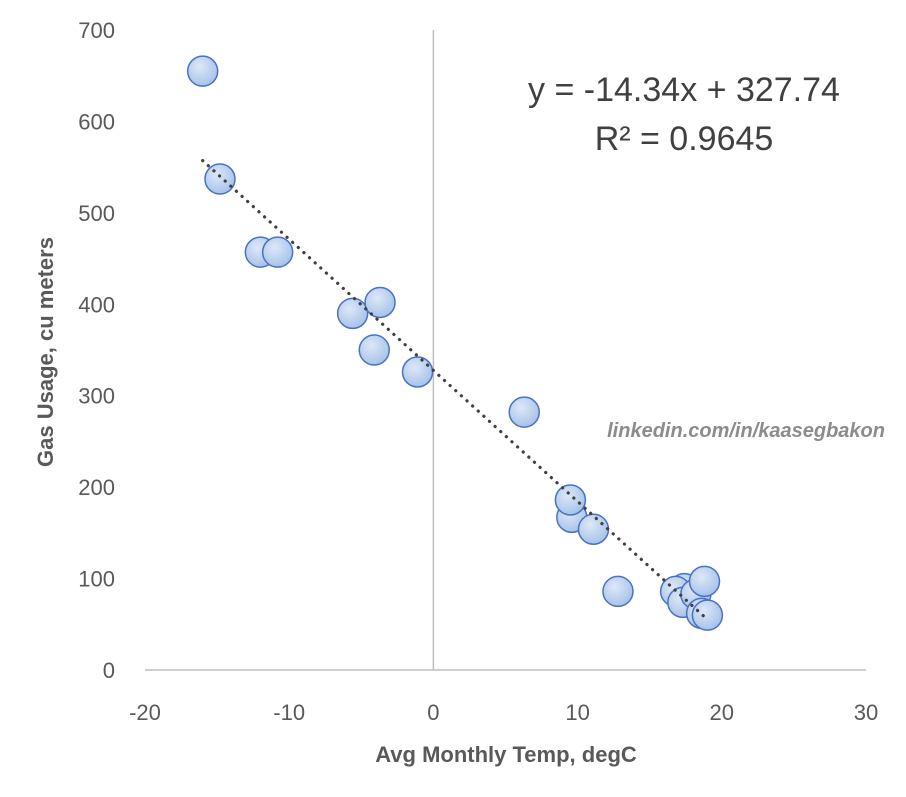  I want to click on x-tick-label: 20, so click(722, 712).